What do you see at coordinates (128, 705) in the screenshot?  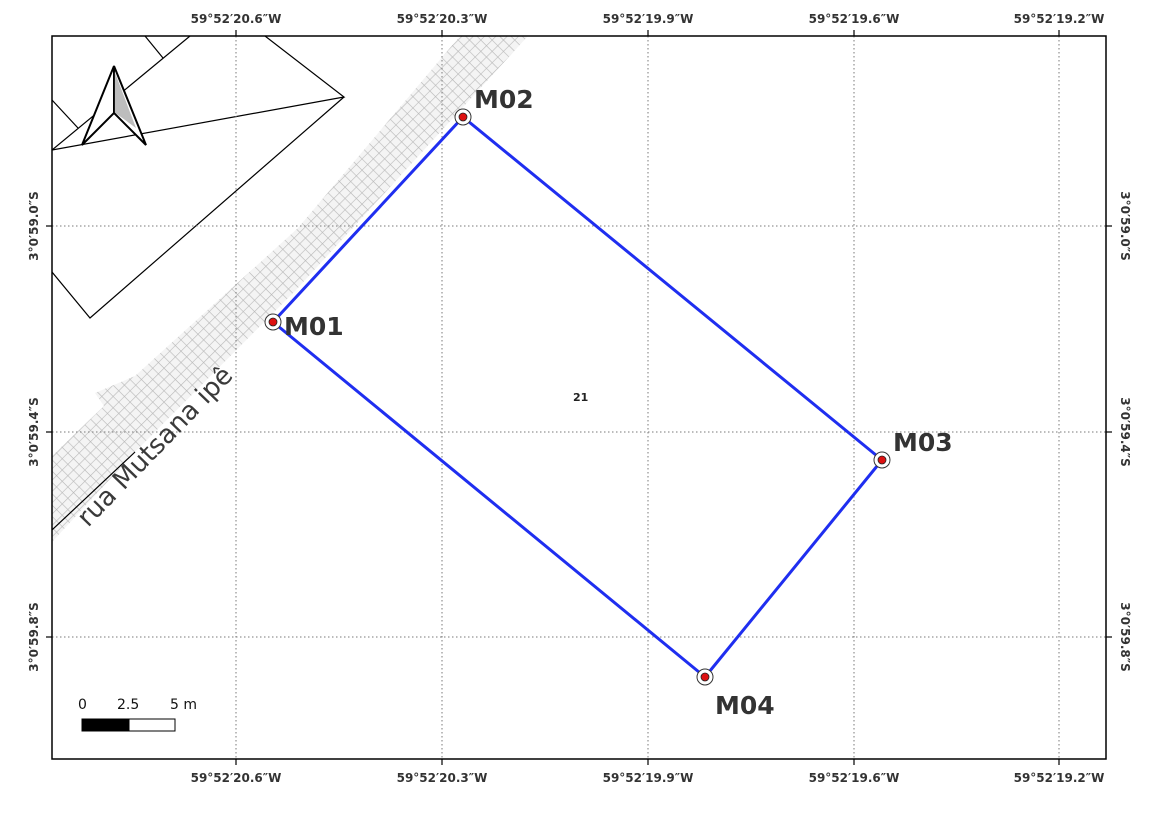 I see `scale-label-2-5: 2.5` at bounding box center [128, 705].